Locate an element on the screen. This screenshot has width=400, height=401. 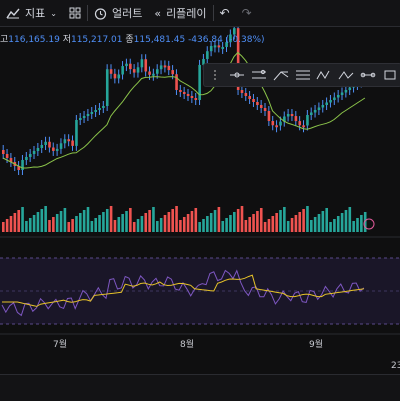
alerts-button: 얼러트 is located at coordinates (118, 13).